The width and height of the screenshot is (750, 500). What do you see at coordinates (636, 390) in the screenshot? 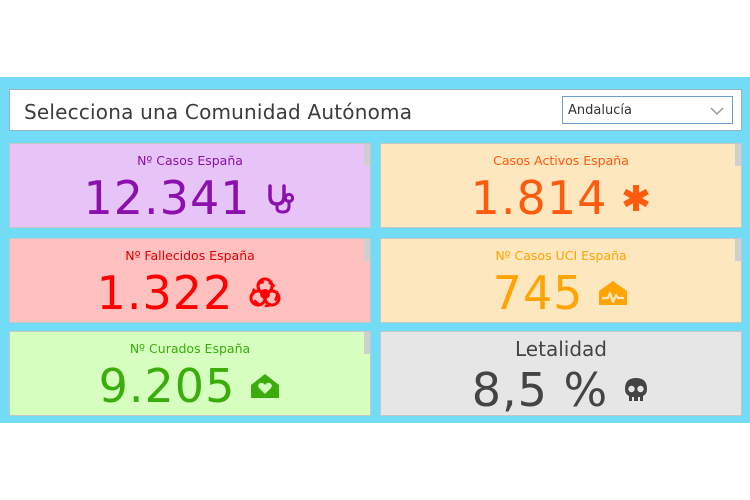
I see `skull-icon` at bounding box center [636, 390].